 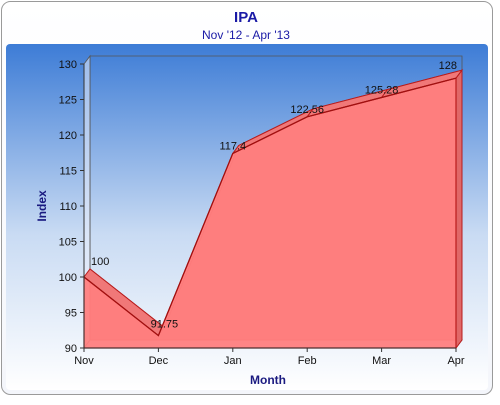 What do you see at coordinates (268, 380) in the screenshot?
I see `x-axis-title: Month` at bounding box center [268, 380].